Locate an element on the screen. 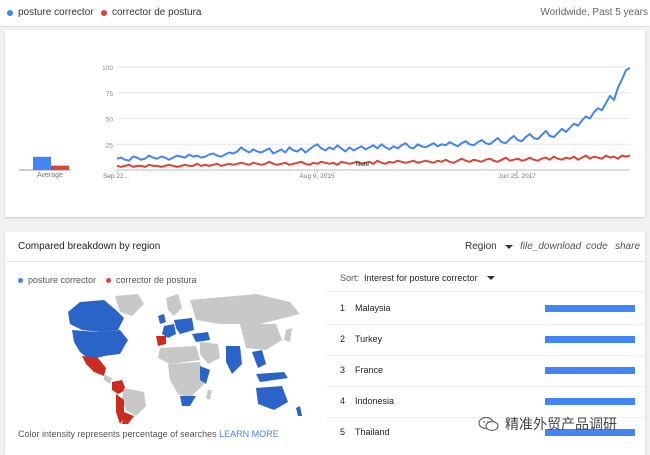 This screenshot has height=455, width=650. map-region-mexico is located at coordinates (94, 366).